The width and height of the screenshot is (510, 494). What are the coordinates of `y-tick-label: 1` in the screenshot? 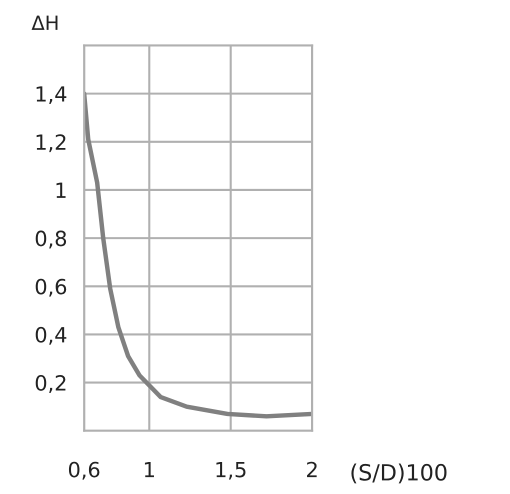 It's located at (61, 190).